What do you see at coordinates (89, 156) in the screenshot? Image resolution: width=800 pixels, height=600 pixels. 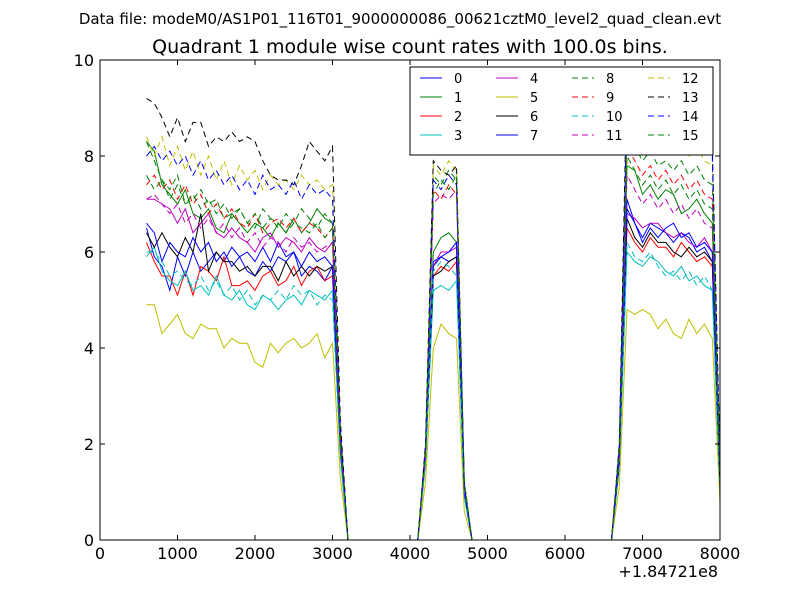 I see `y-tick-label: 8` at bounding box center [89, 156].